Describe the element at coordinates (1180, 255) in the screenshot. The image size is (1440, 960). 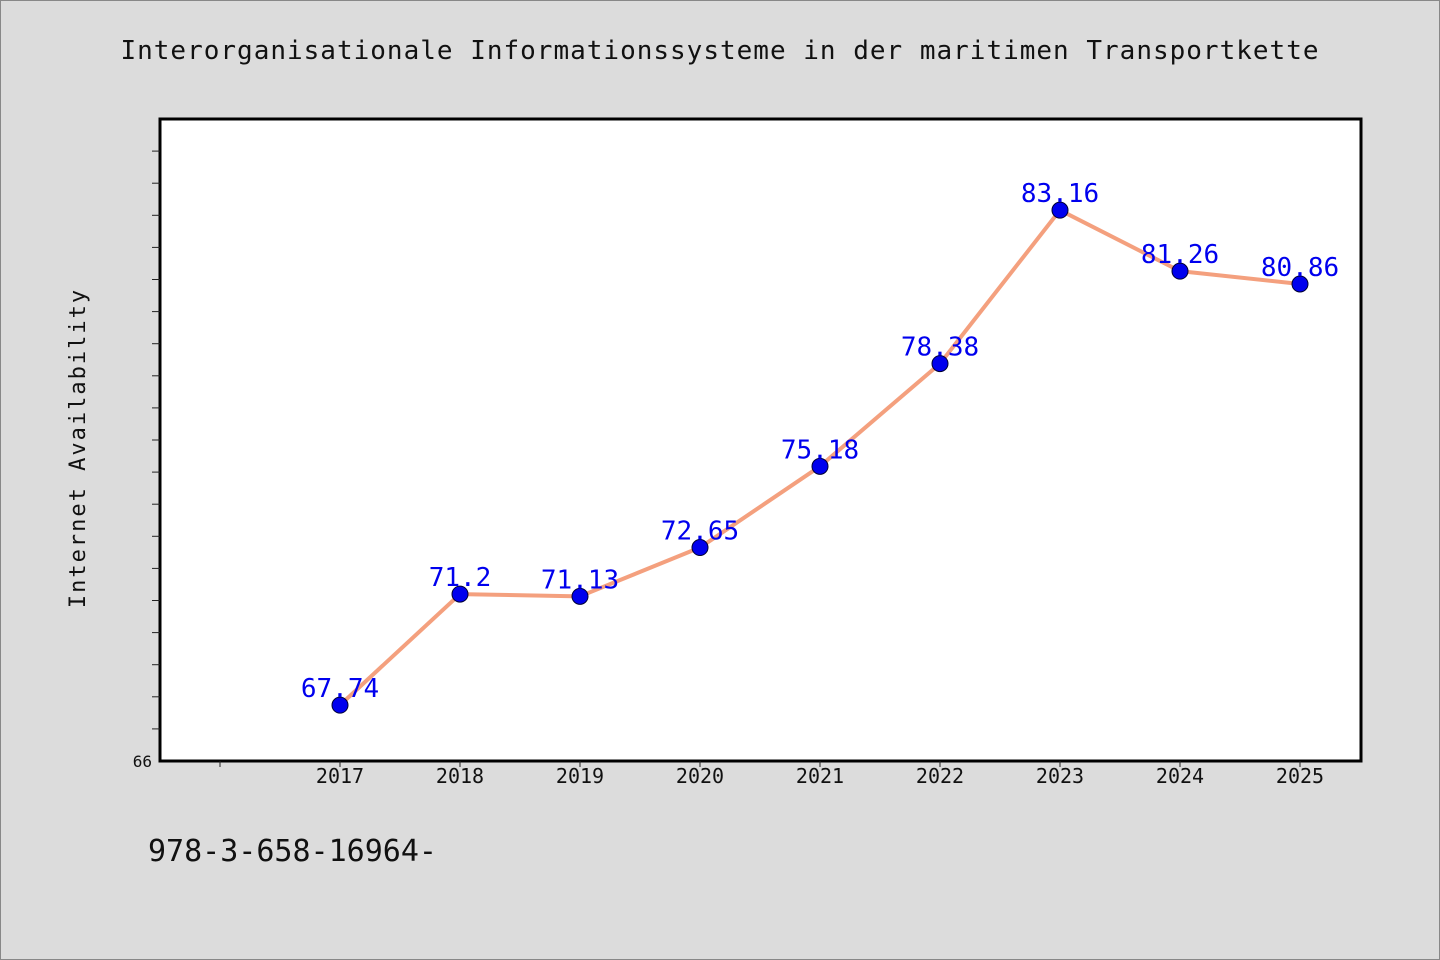
I see `data-label: 81.26` at that location.